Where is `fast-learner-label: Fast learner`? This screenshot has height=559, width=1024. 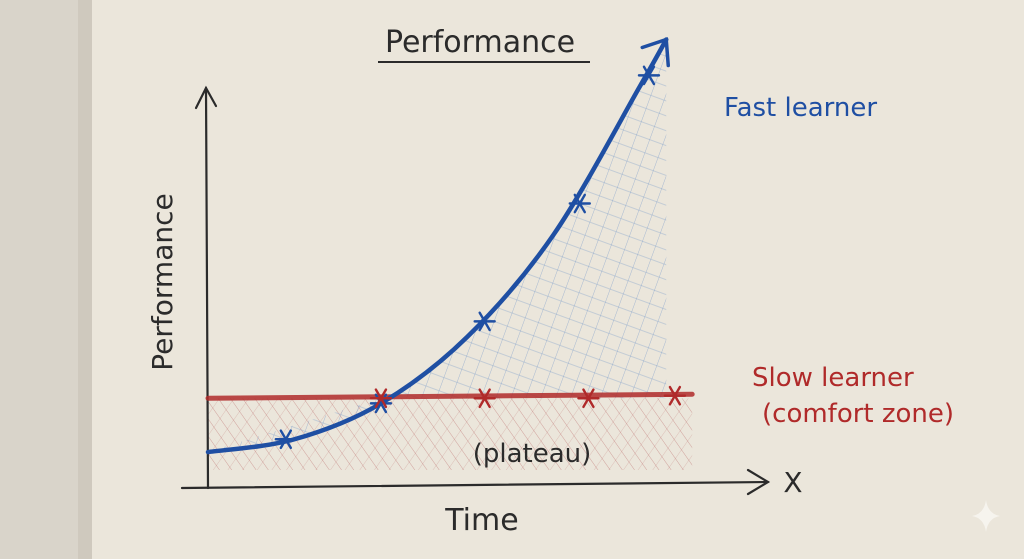
fast-learner-label: Fast learner is located at coordinates (800, 108).